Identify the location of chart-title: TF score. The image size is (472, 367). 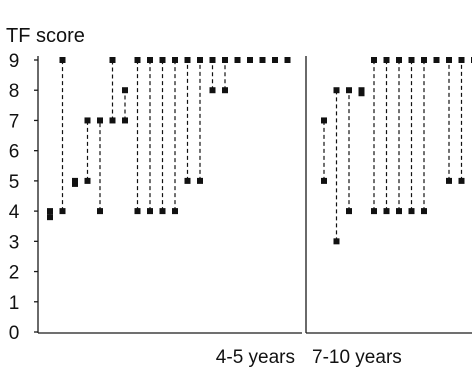
(45, 36).